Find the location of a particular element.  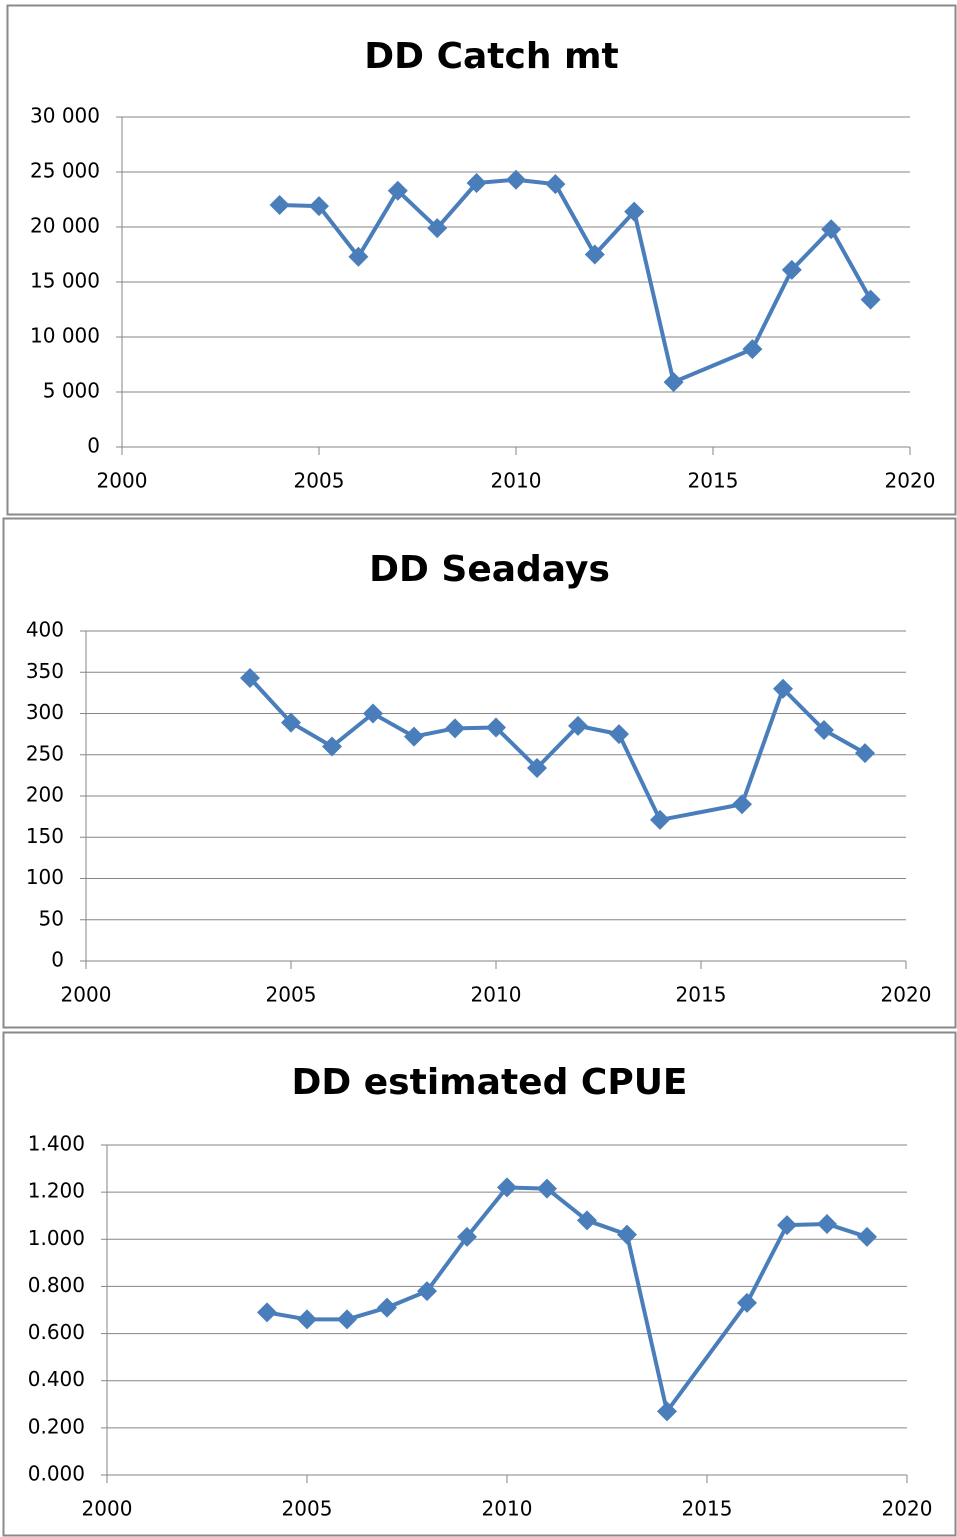

y-tick-label: 50 is located at coordinates (51, 918).